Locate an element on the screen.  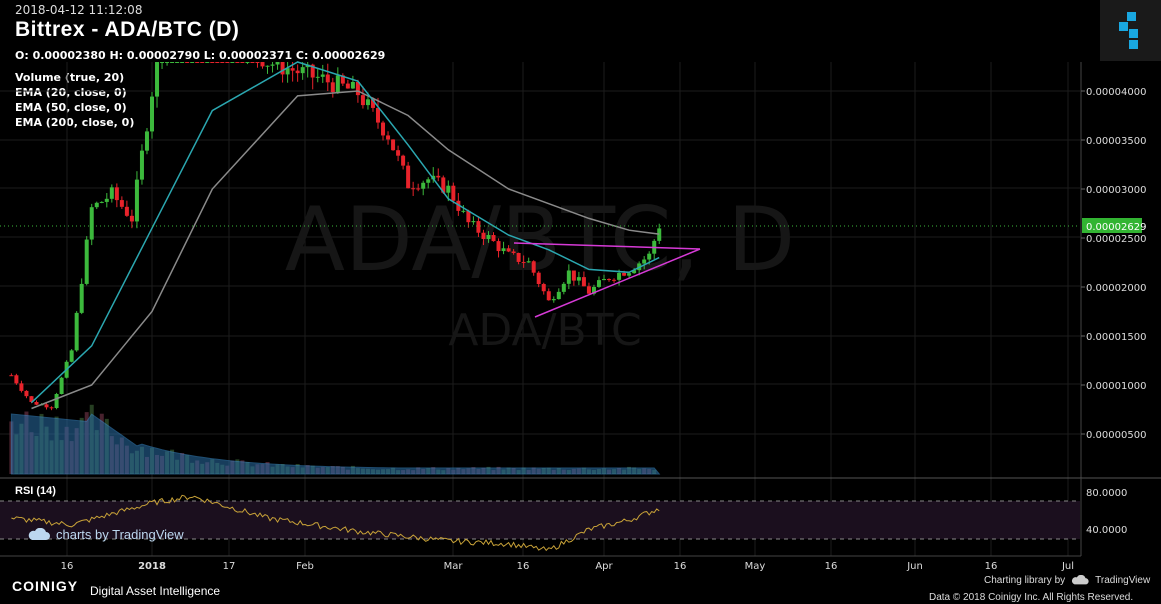
price-tick-label: 0.00001500 is located at coordinates (1116, 337).